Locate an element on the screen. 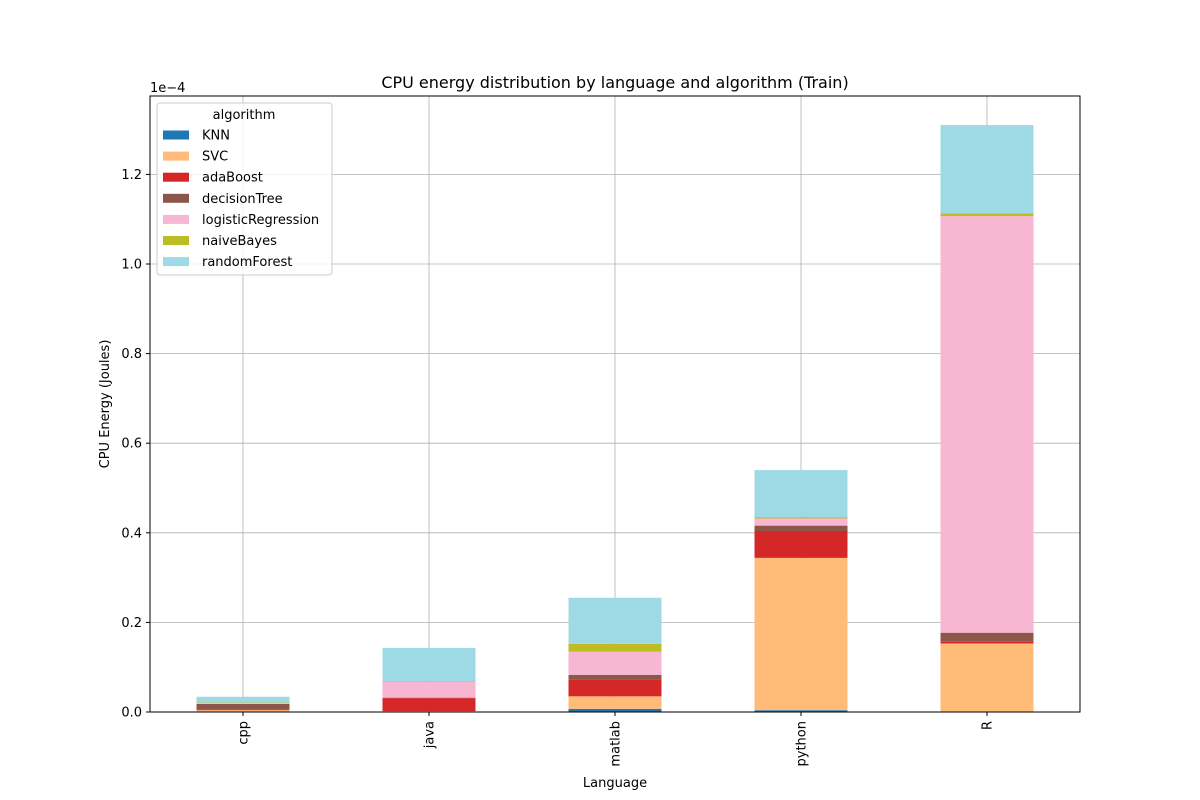  x-tick-label: python is located at coordinates (802, 743).